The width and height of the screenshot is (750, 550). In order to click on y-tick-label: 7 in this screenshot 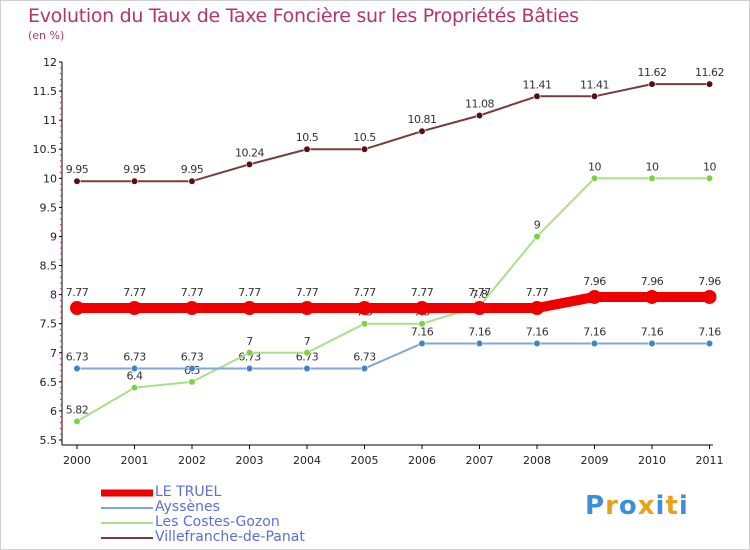, I will do `click(53, 353)`.